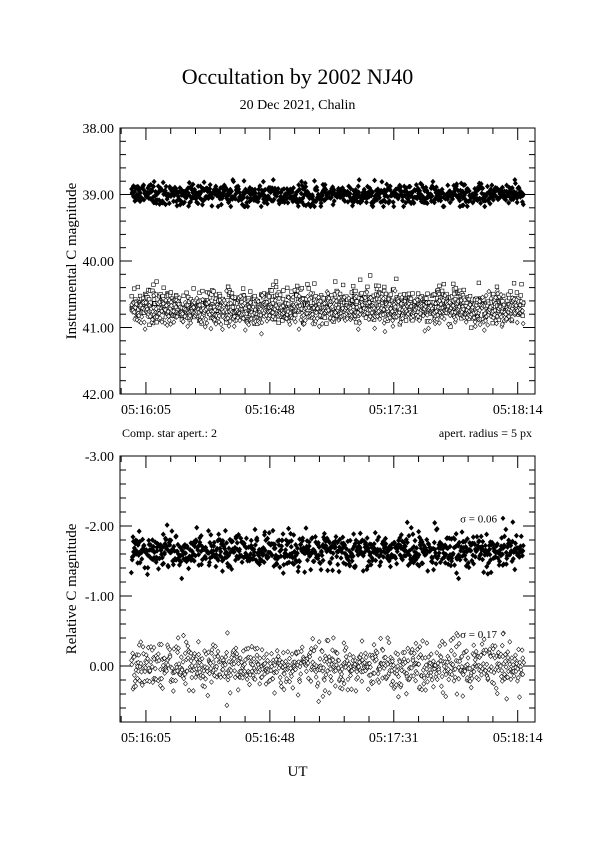 The height and width of the screenshot is (842, 595). I want to click on page-subtitle: 20 Dec 2021, Chalin, so click(297, 105).